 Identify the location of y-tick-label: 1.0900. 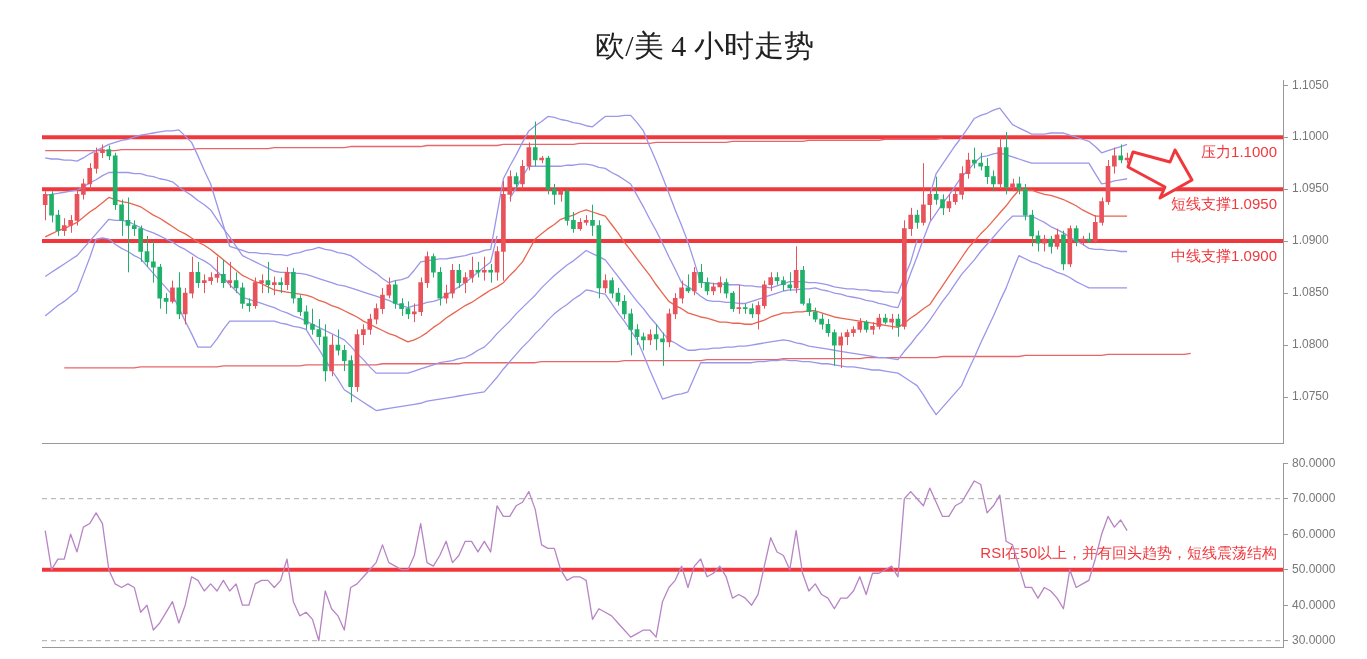
(1311, 240).